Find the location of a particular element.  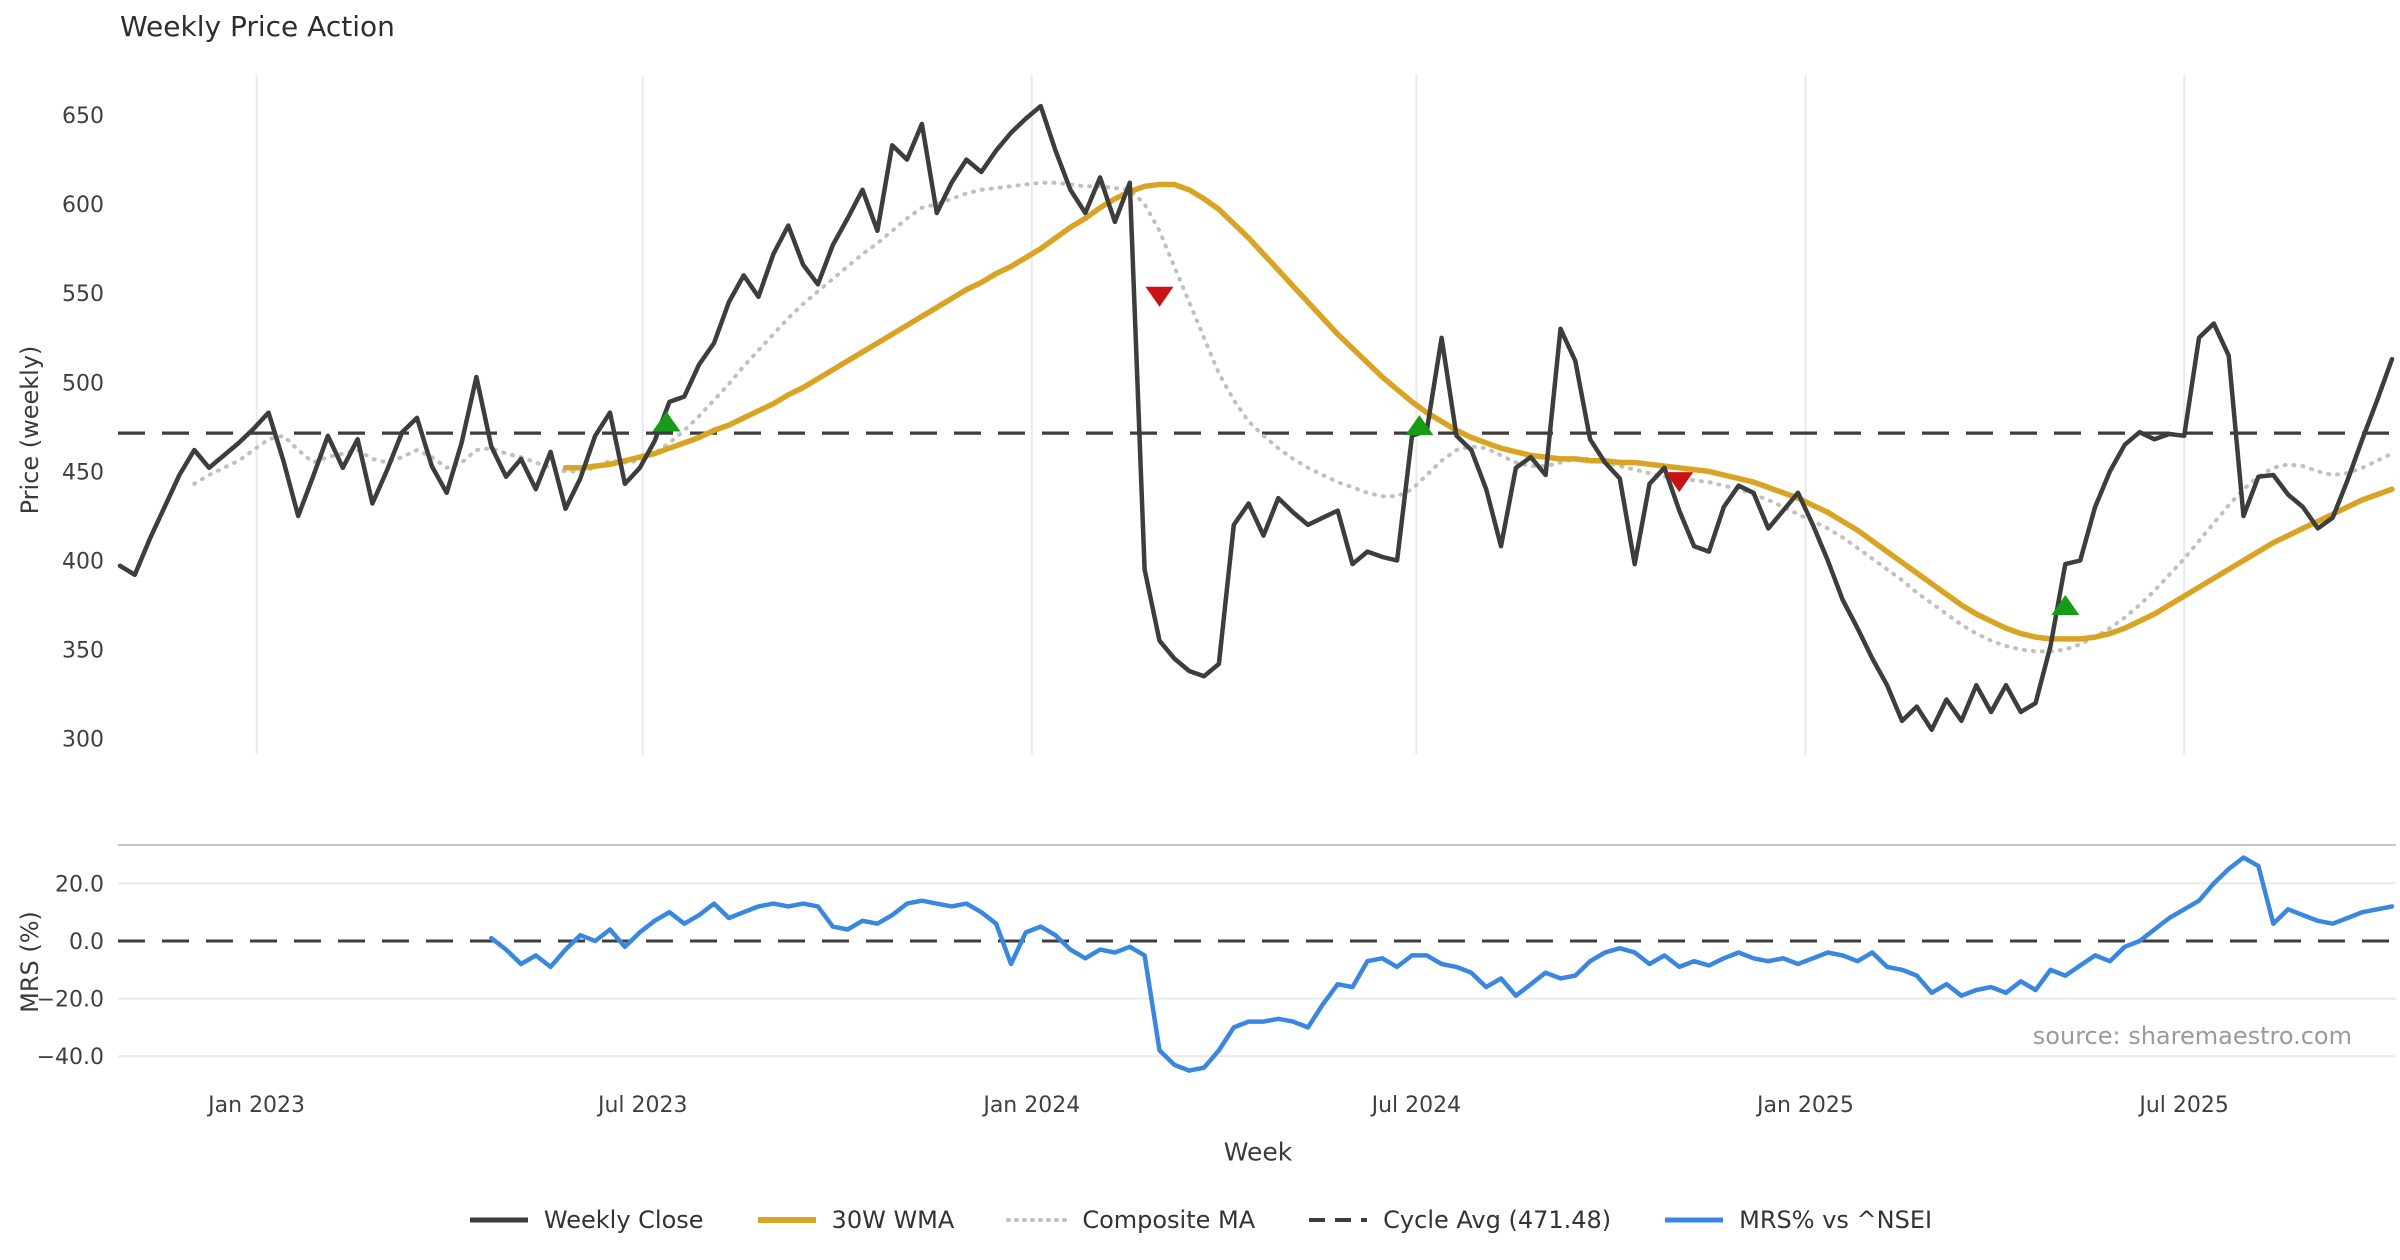

mrs-axis-label: MRS (%) is located at coordinates (30, 962).